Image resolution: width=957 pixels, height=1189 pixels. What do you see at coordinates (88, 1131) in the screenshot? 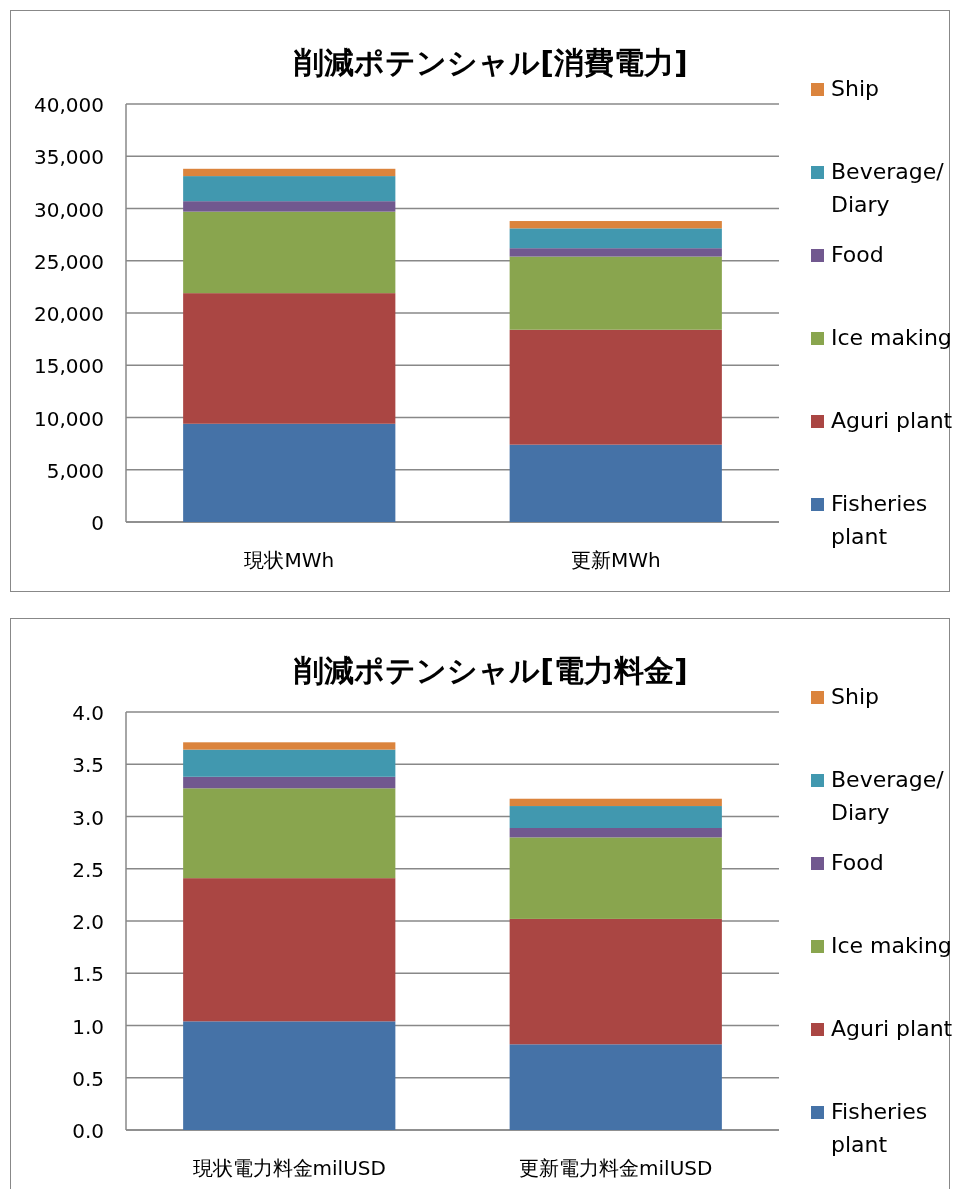
I see `y-tick-label: 0.0` at bounding box center [88, 1131].